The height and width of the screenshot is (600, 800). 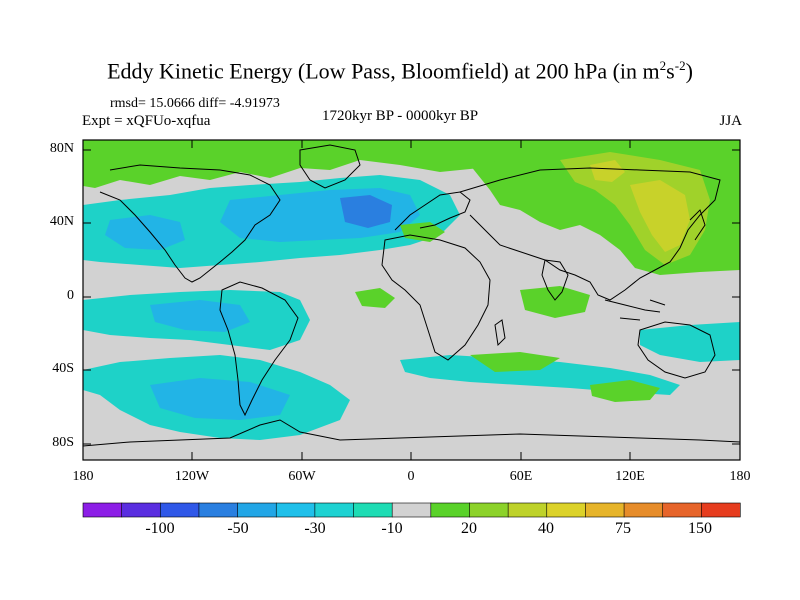 What do you see at coordinates (607, 171) in the screenshot?
I see `positive-peak-asia-north` at bounding box center [607, 171].